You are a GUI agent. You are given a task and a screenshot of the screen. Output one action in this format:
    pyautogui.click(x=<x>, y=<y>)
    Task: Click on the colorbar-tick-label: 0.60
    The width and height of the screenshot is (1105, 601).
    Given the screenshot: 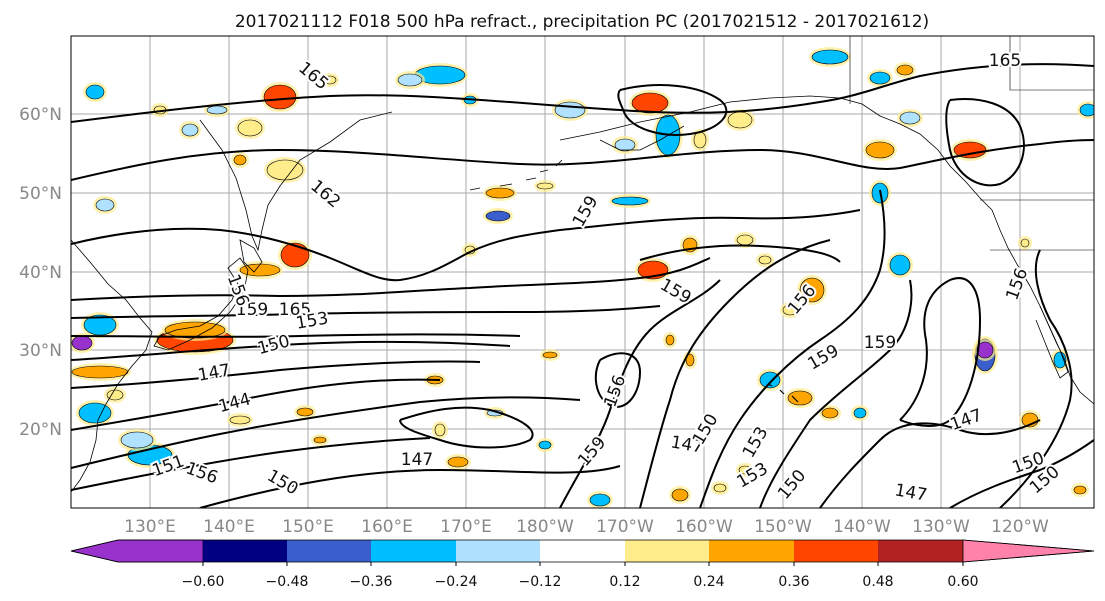 What is the action you would take?
    pyautogui.click(x=962, y=582)
    